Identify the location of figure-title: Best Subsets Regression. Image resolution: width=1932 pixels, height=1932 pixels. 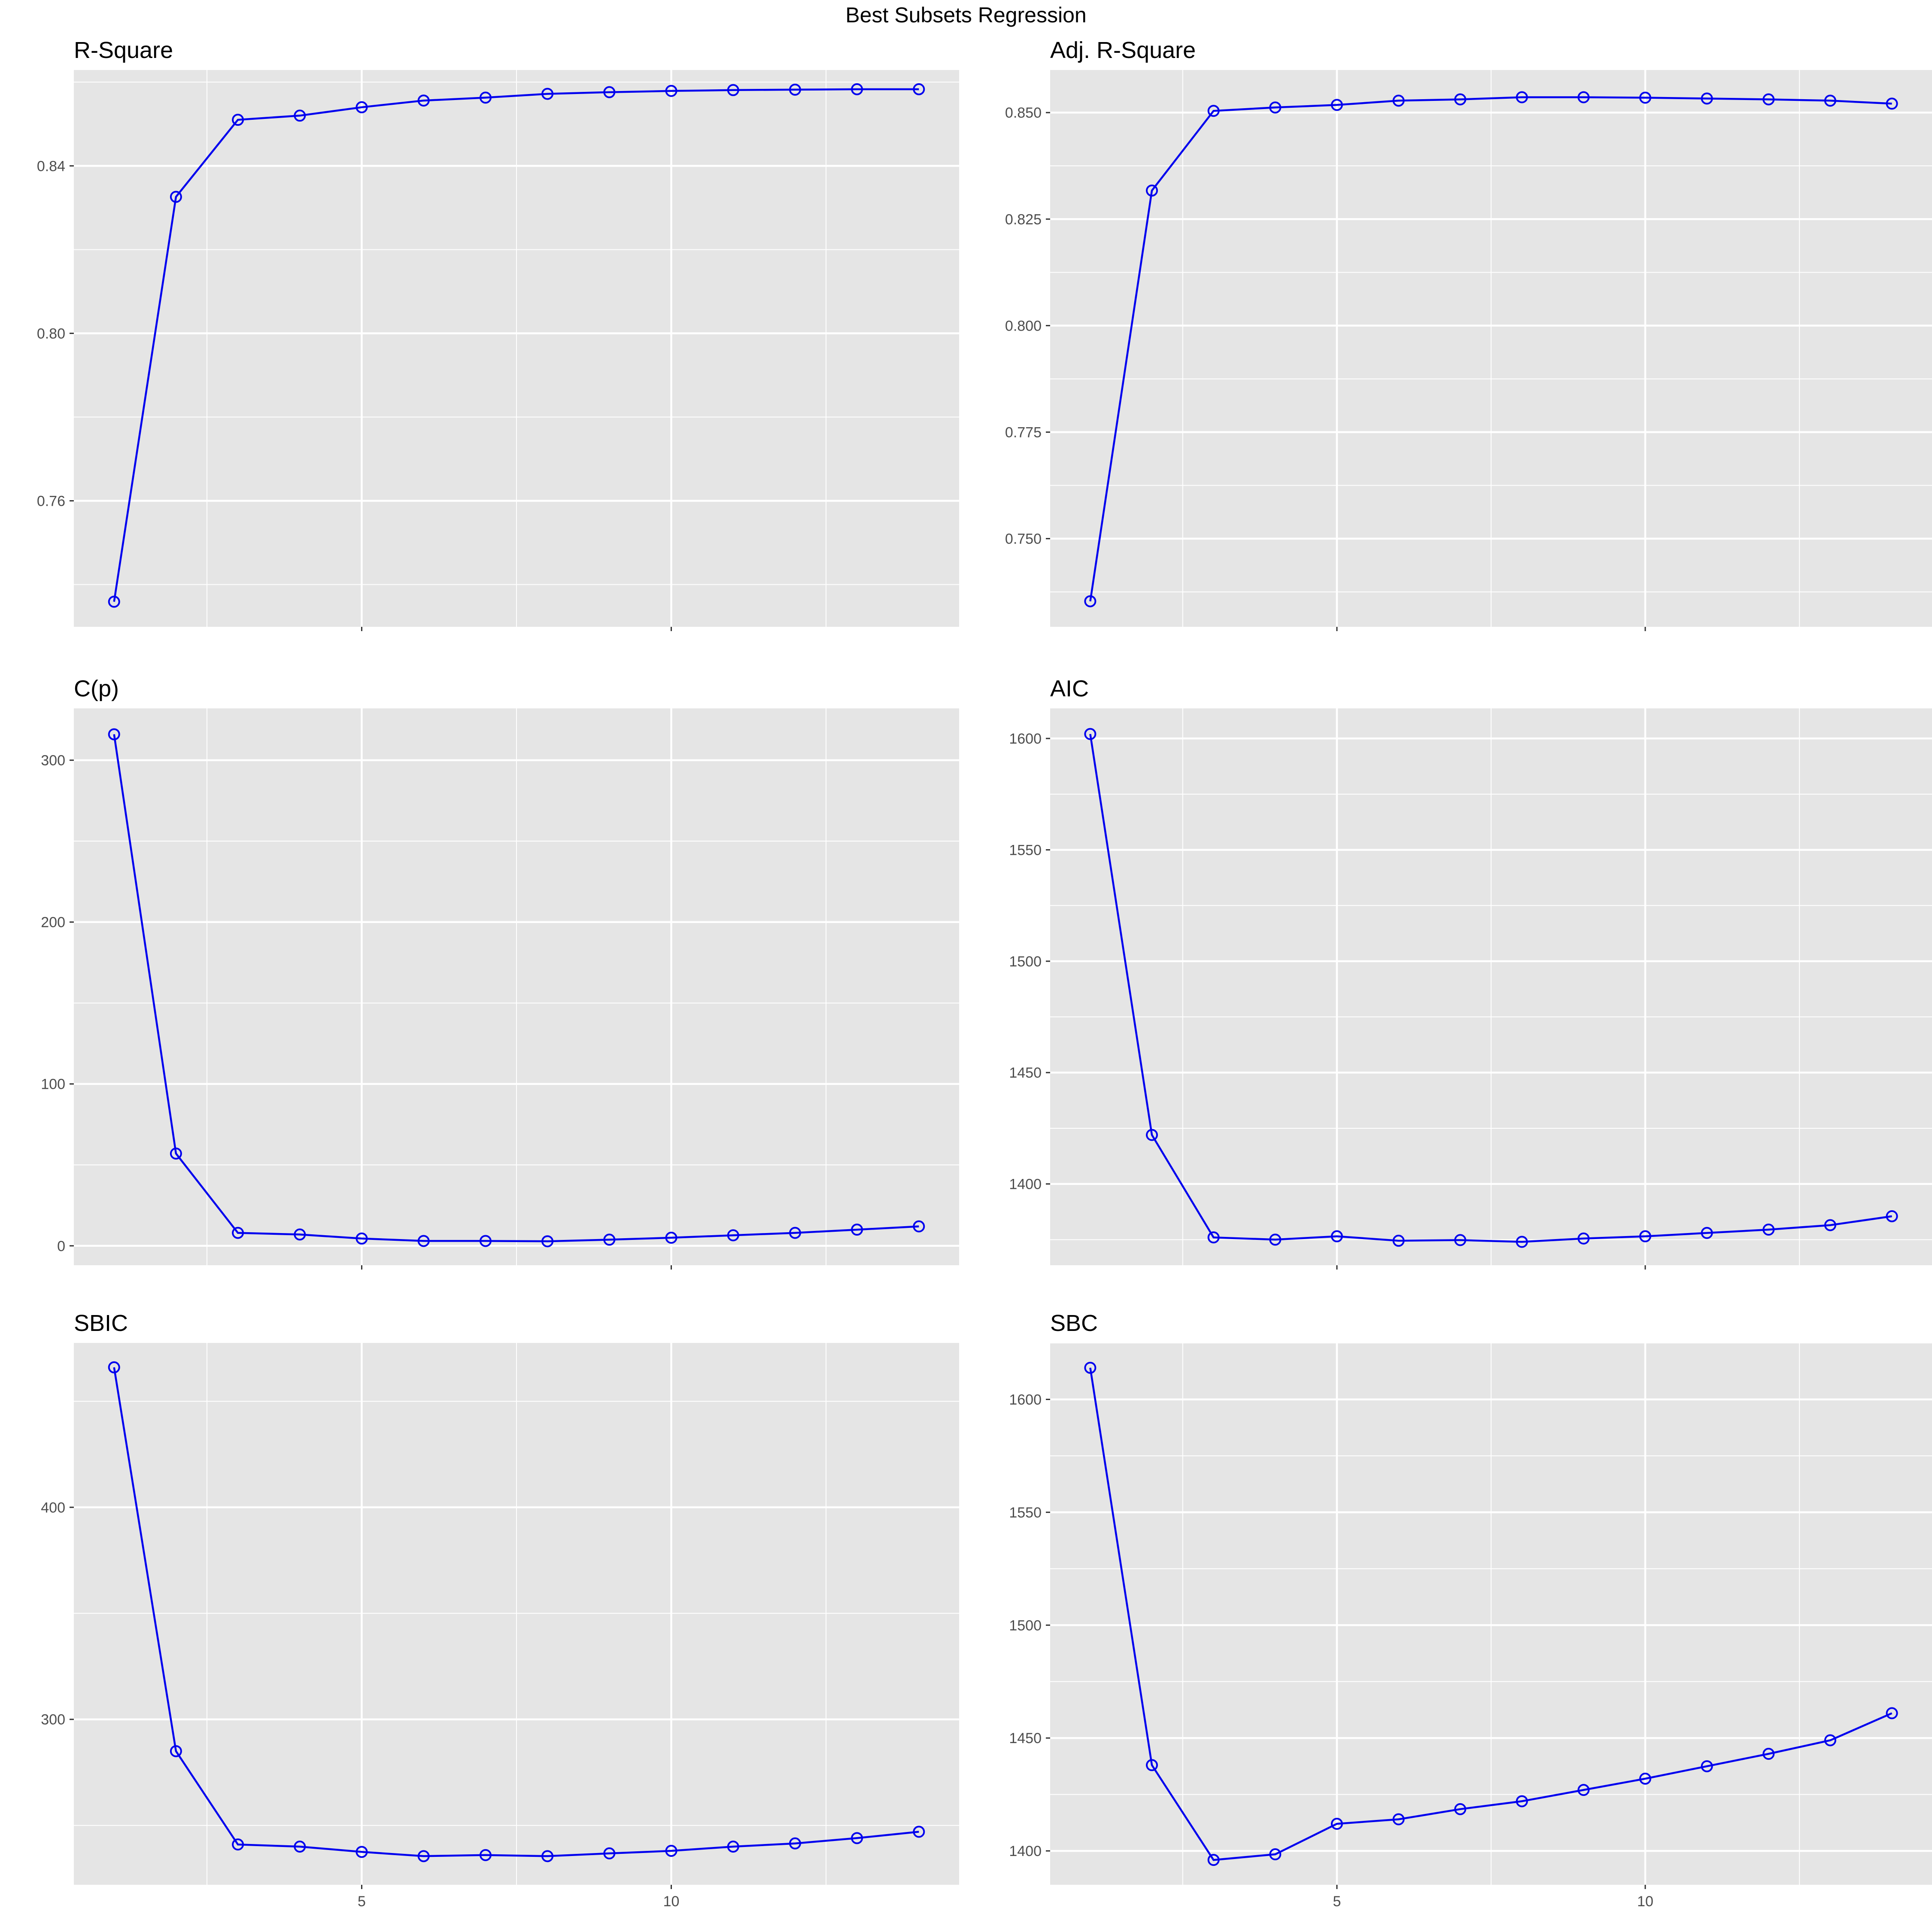
(966, 15).